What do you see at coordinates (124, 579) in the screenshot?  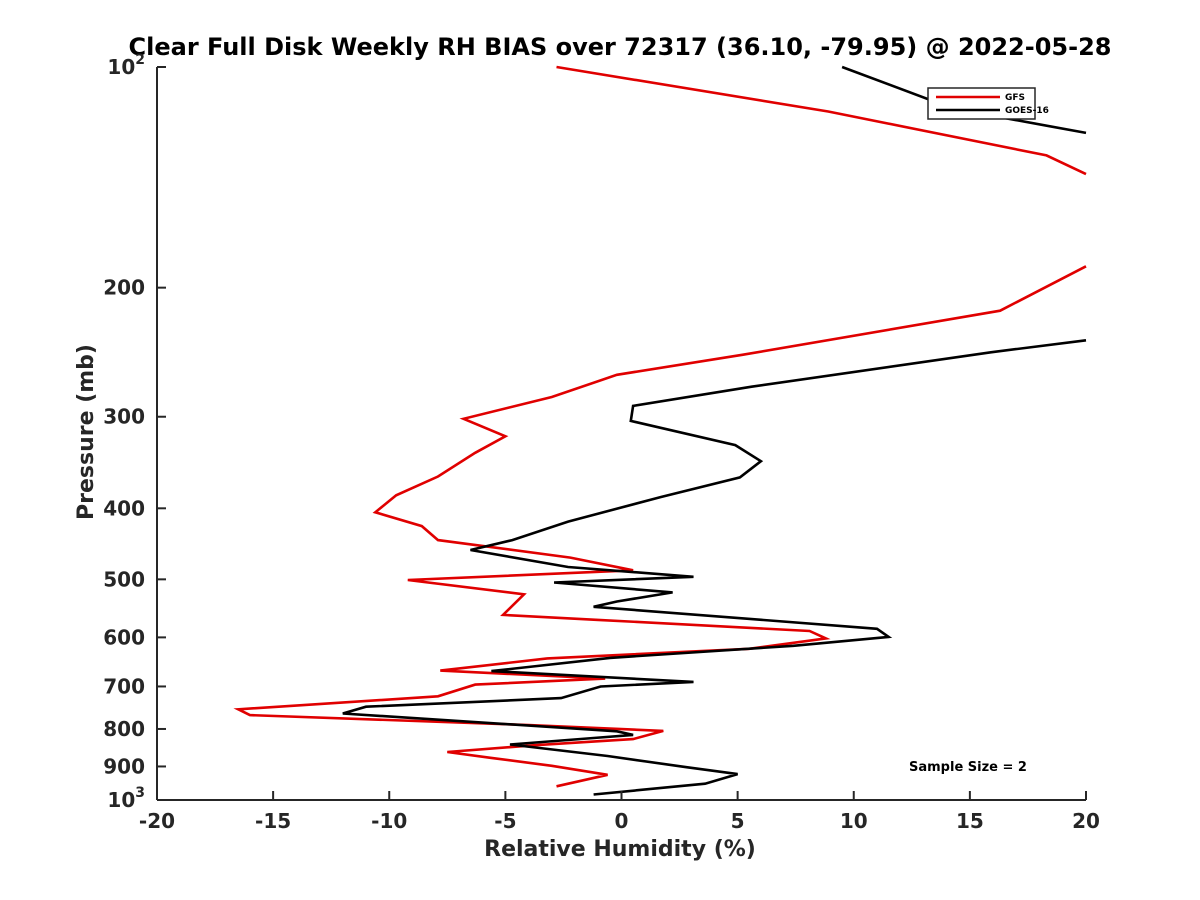 I see `y-tick-label: 500` at bounding box center [124, 579].